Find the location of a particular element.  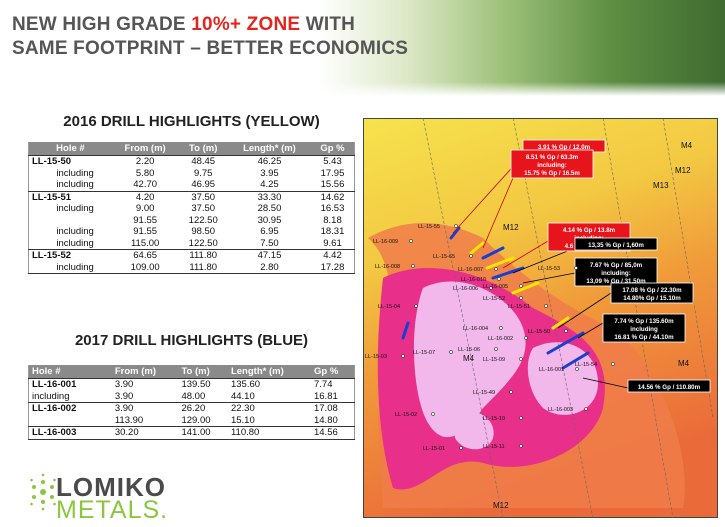

table-cell: 5.80 is located at coordinates (145, 173).